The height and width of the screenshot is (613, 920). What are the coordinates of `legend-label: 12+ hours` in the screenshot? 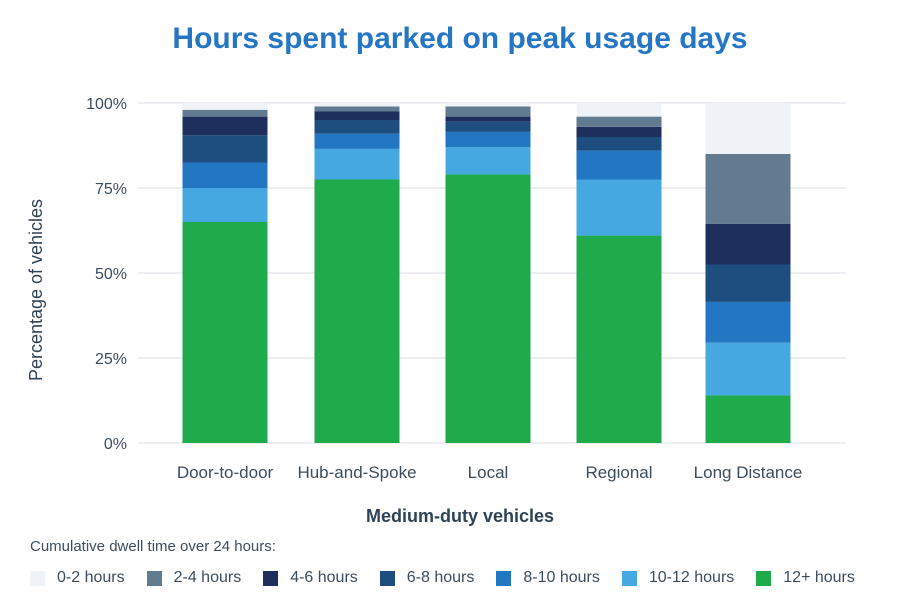 It's located at (819, 577).